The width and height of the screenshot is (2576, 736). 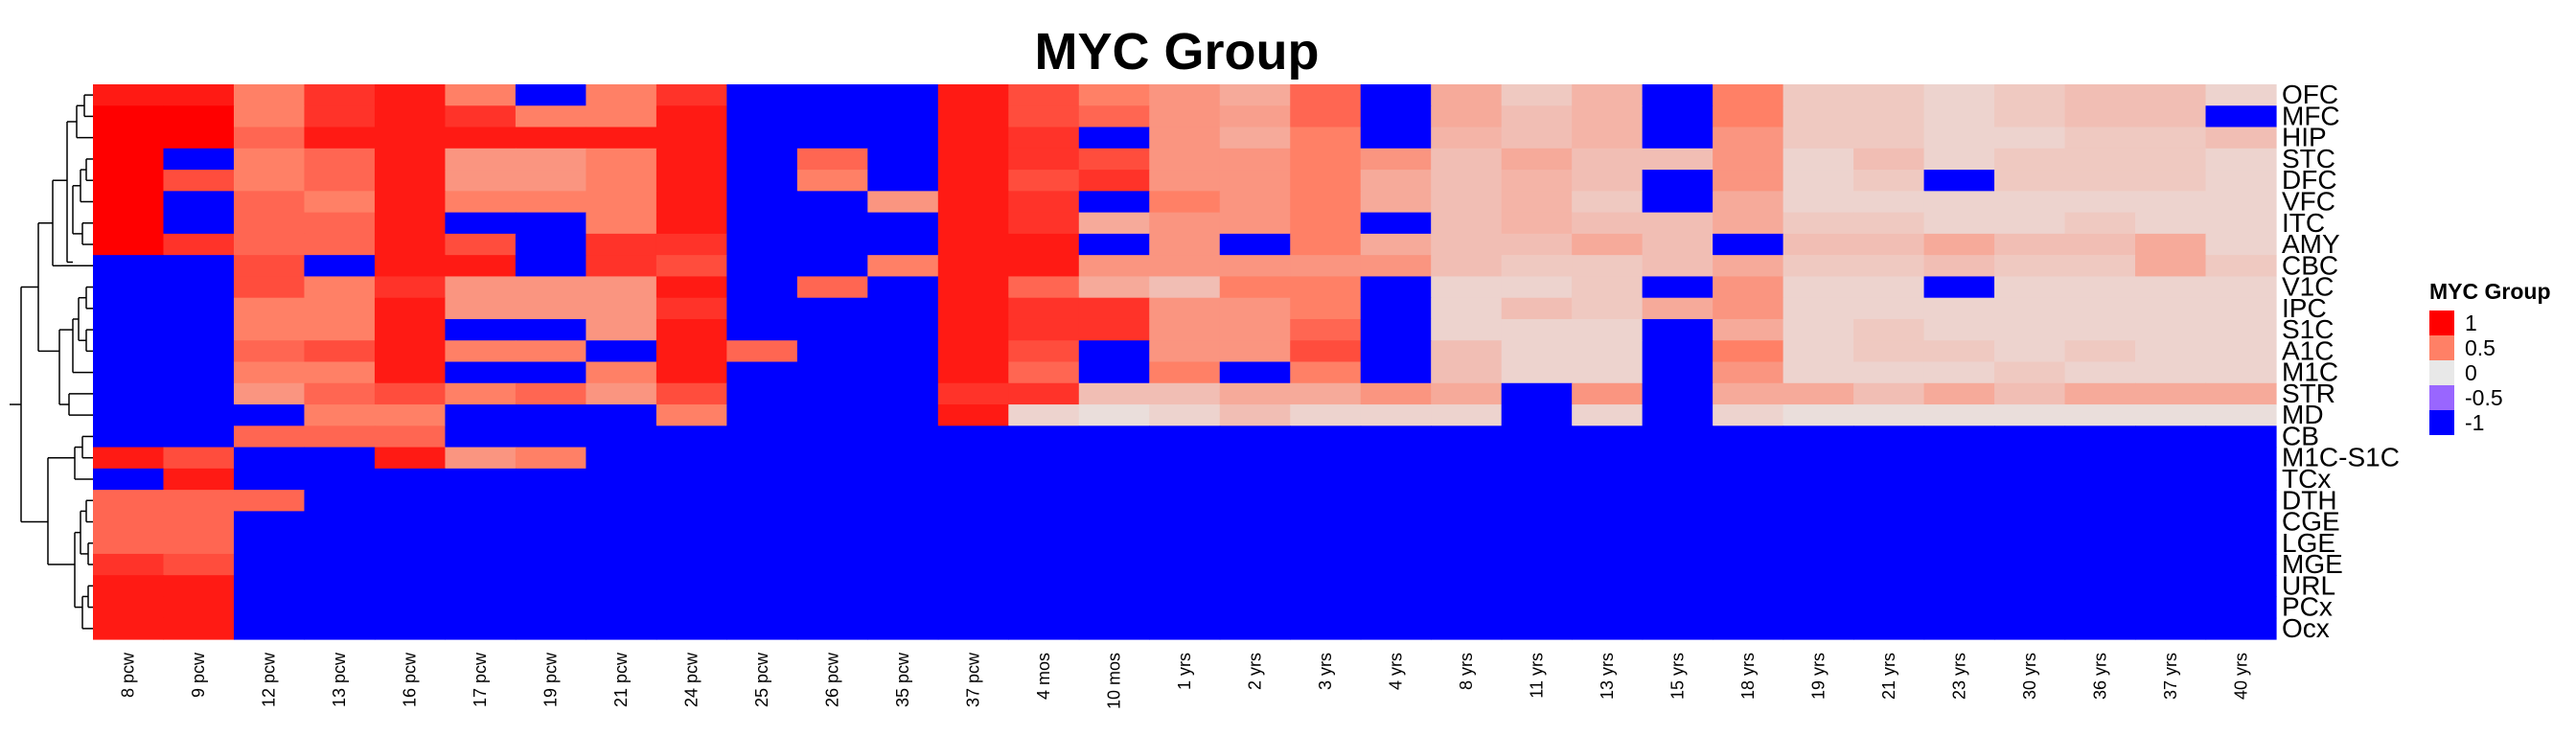 What do you see at coordinates (2441, 373) in the screenshot?
I see `legend-swatch` at bounding box center [2441, 373].